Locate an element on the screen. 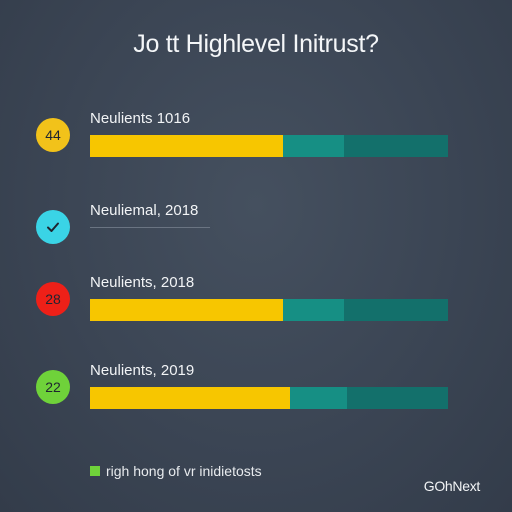  legend-label: righ hong of vr inidietosts is located at coordinates (184, 471).